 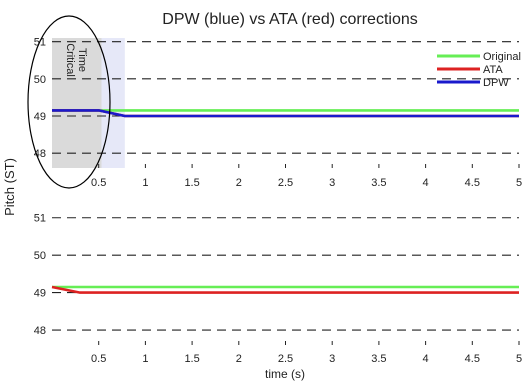 What do you see at coordinates (285, 183) in the screenshot?
I see `top-xtick-label: 2.5` at bounding box center [285, 183].